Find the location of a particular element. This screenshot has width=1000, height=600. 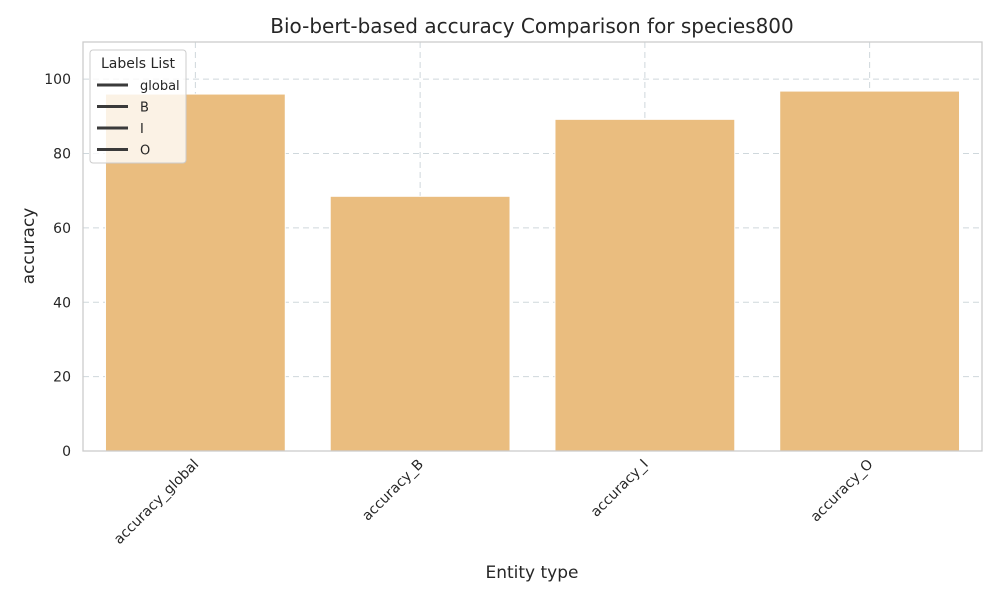

legend-title: Labels List is located at coordinates (138, 64).